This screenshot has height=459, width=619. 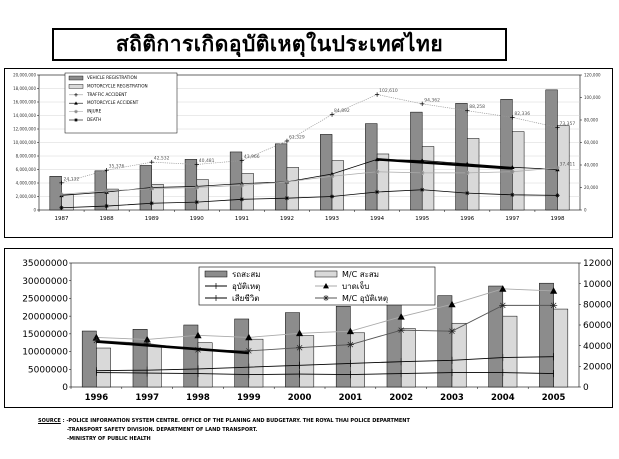 What do you see at coordinates (325, 364) in the screenshot?
I see `line-อุบัติเหตุ` at bounding box center [325, 364].